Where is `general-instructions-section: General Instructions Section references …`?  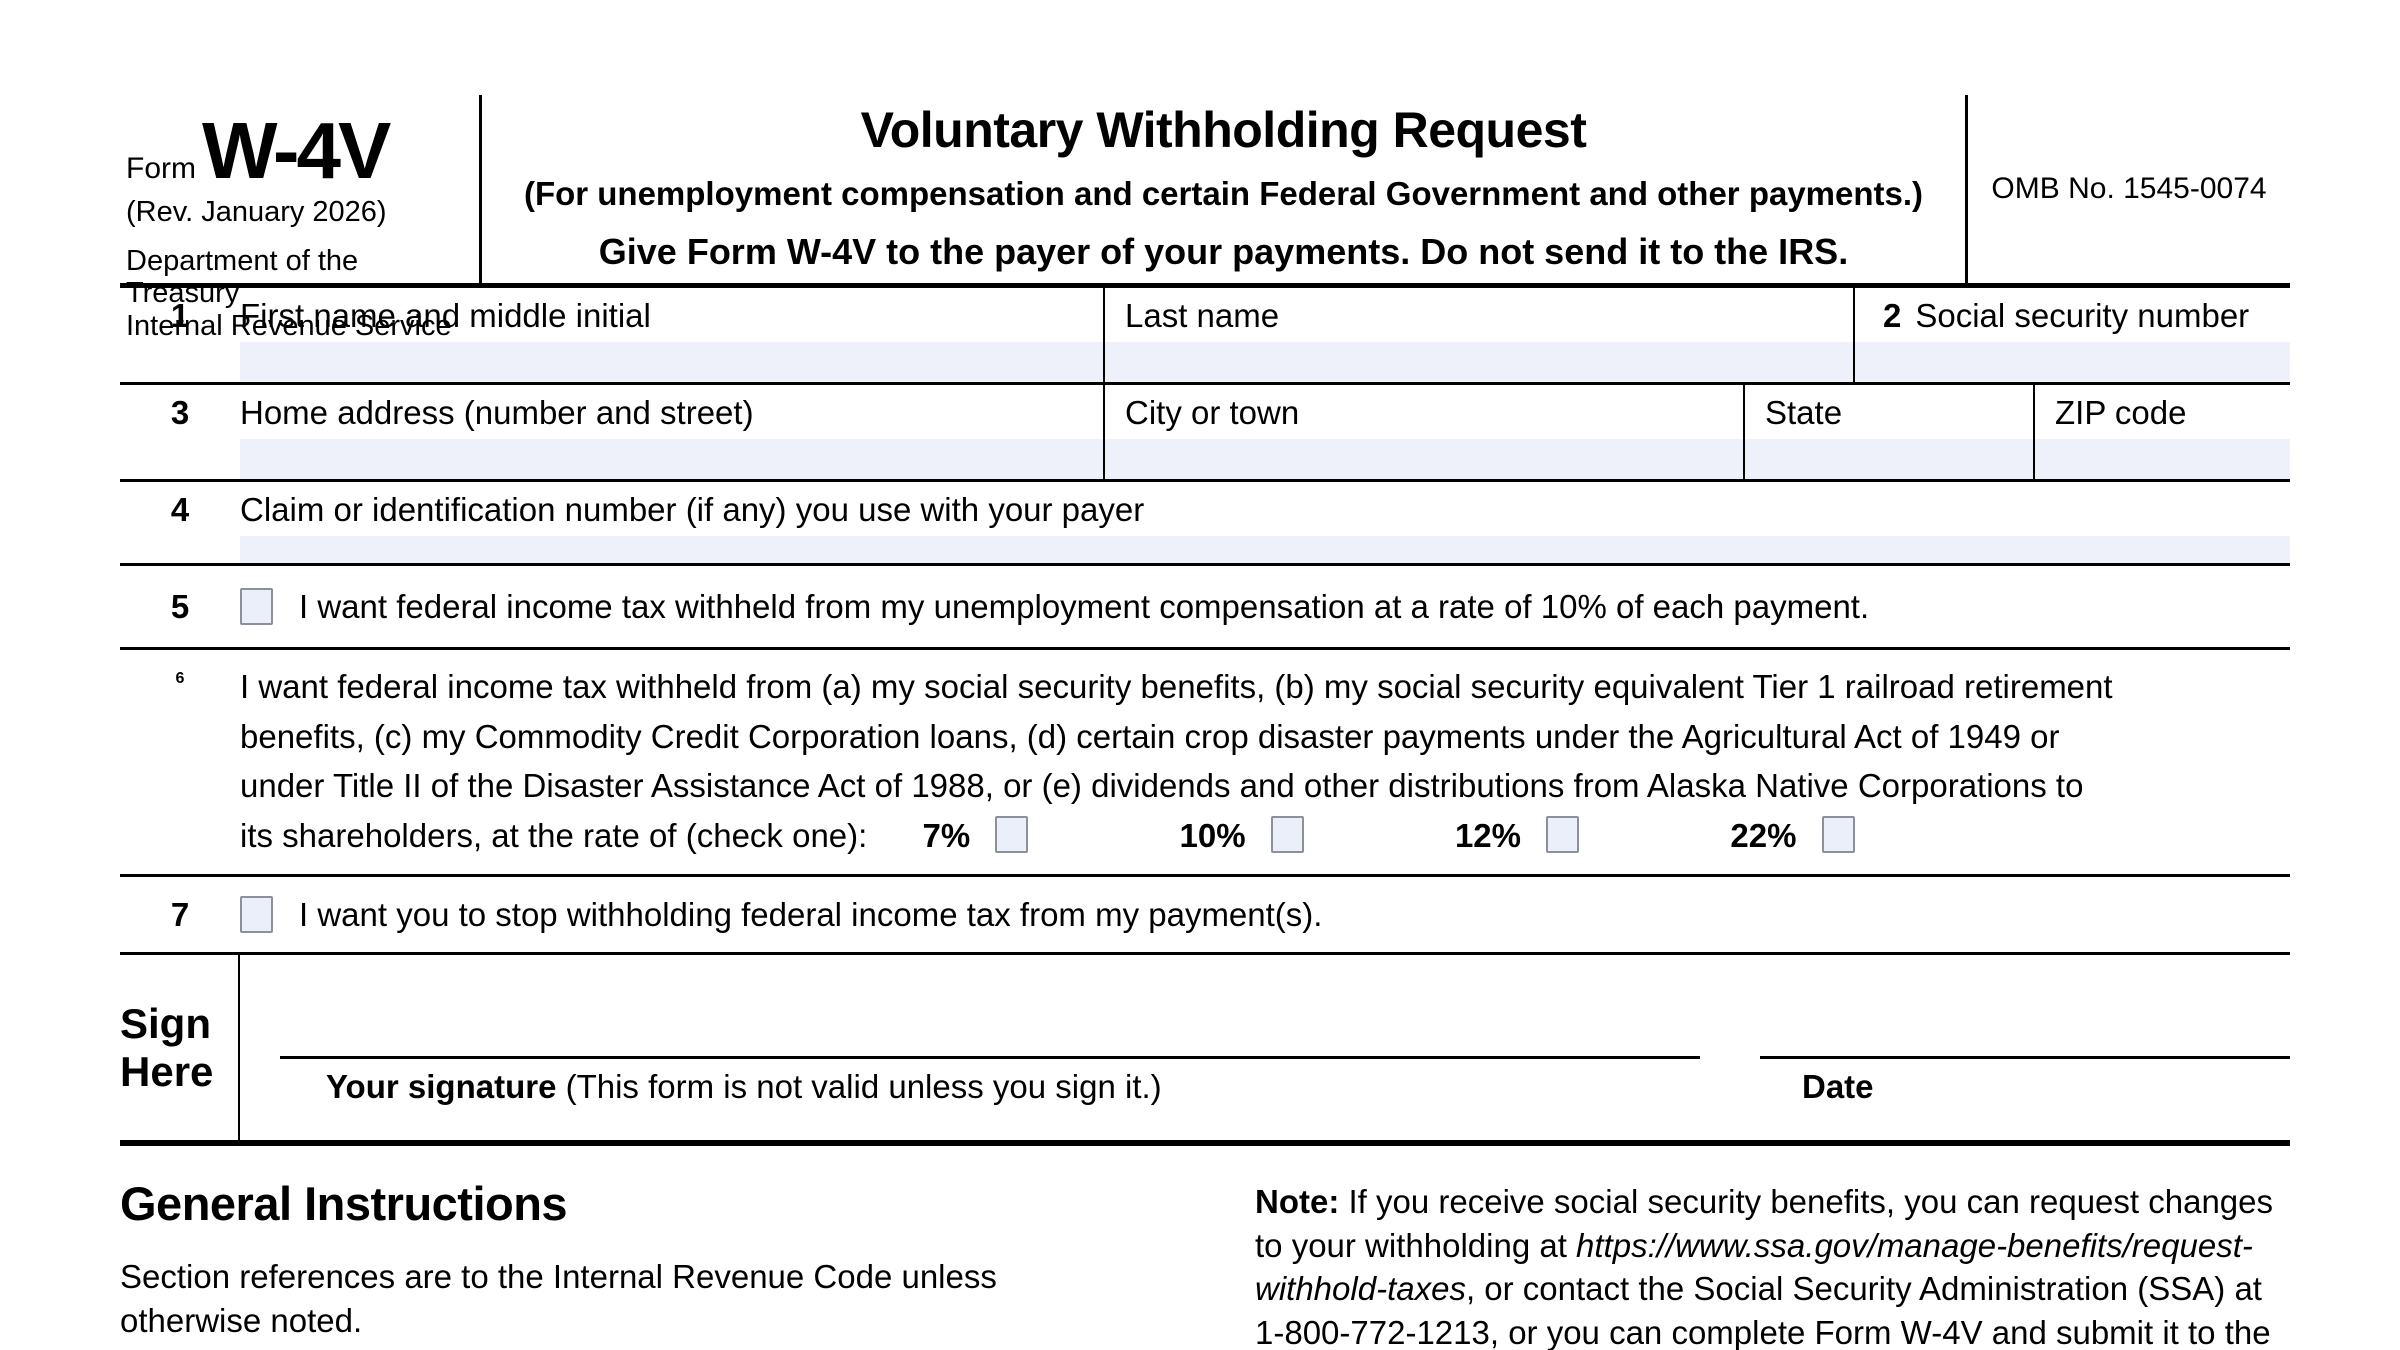 general-instructions-section: General Instructions Section references … is located at coordinates (1205, 1263).